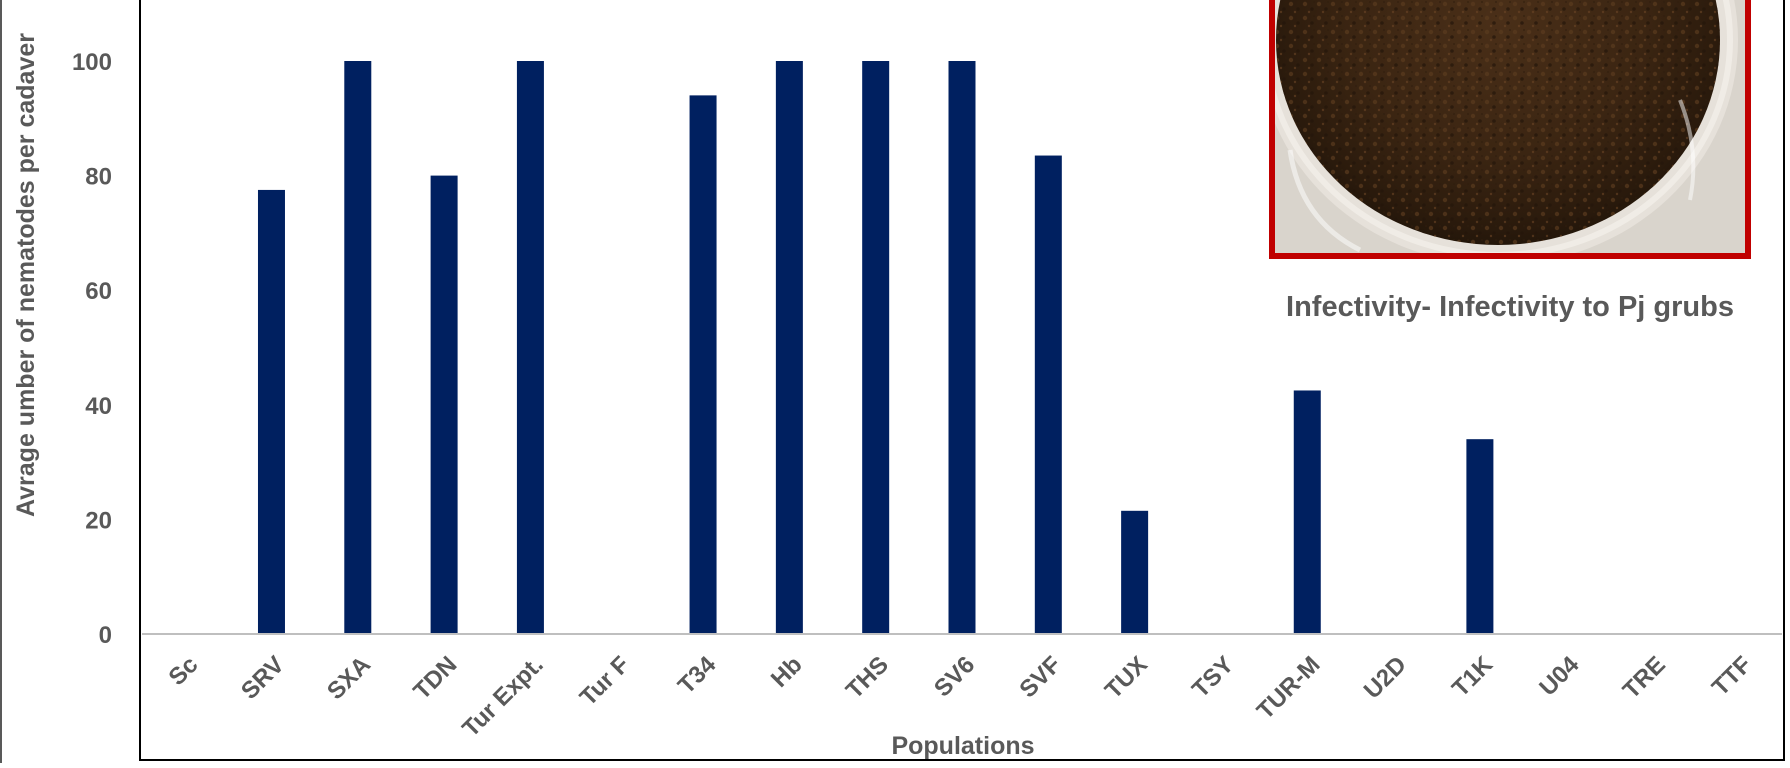 Image resolution: width=1790 pixels, height=768 pixels. Describe the element at coordinates (697, 675) in the screenshot. I see `x-tick-label-t34: T34` at that location.